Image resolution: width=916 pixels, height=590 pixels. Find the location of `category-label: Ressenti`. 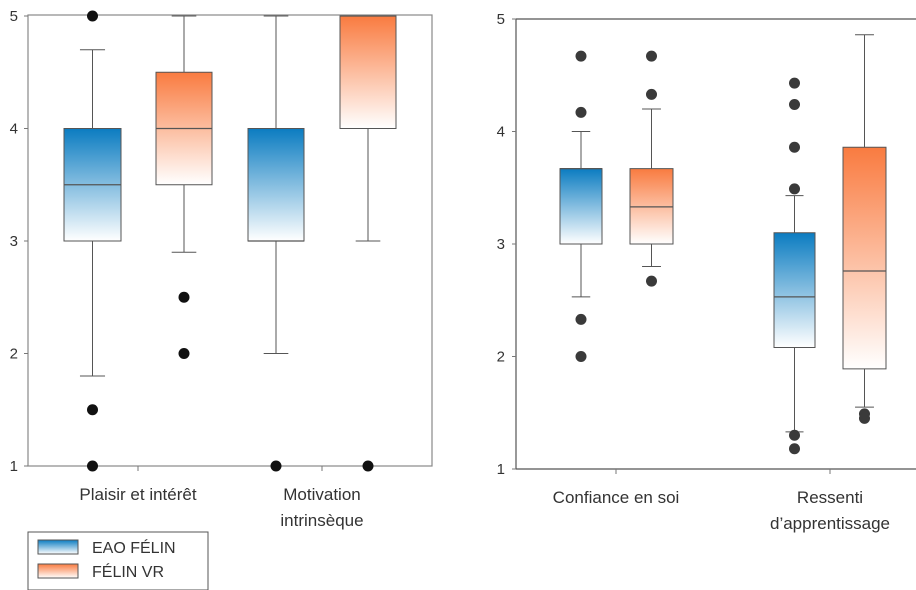

category-label: Ressenti is located at coordinates (830, 497).